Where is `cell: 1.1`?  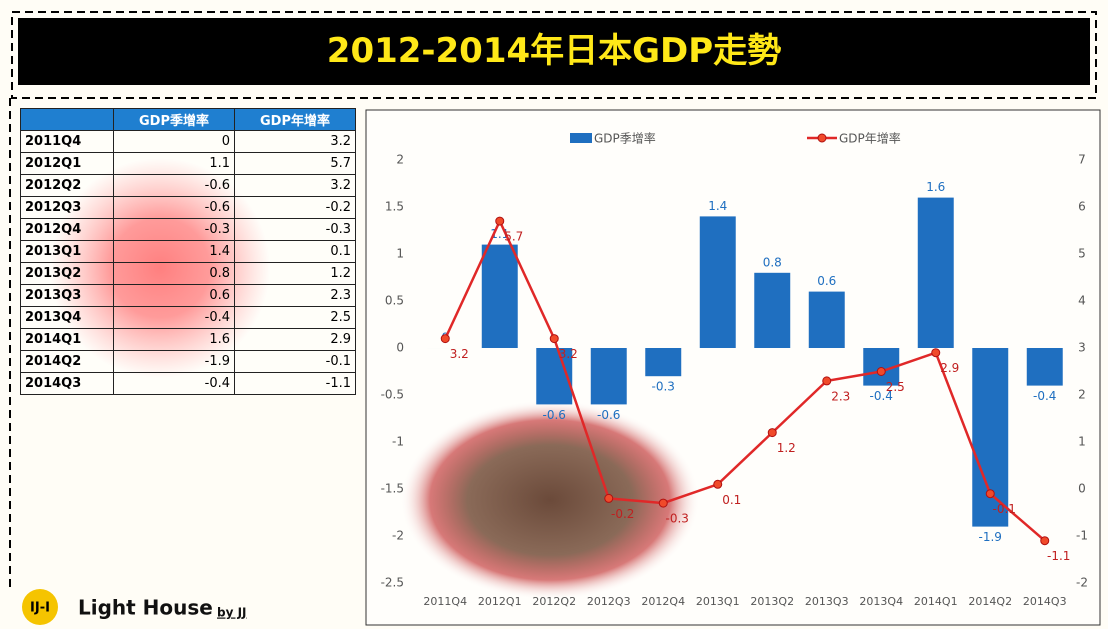
cell: 1.1 is located at coordinates (174, 163).